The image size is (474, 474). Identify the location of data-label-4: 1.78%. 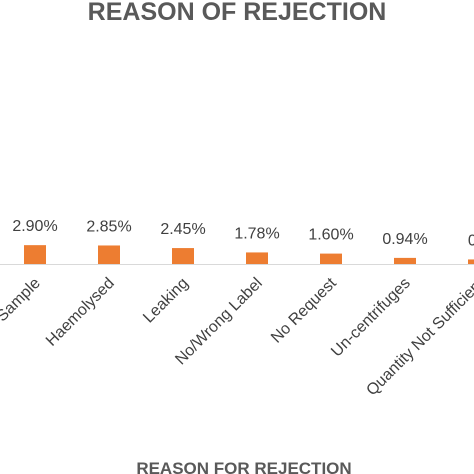
(256, 233).